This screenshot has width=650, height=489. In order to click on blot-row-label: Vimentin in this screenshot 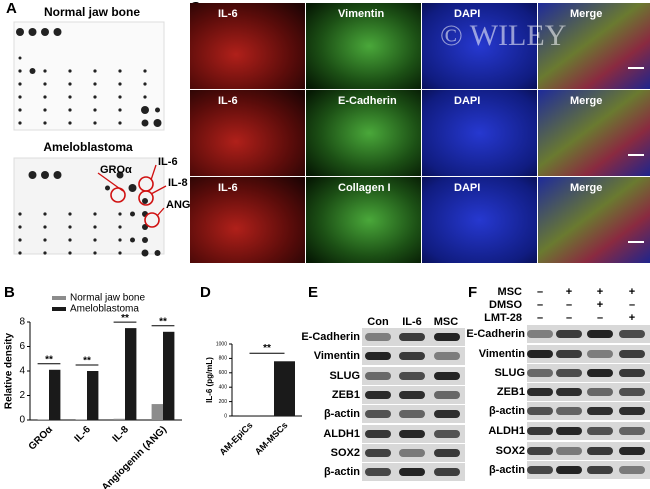, I will do `click(337, 356)`.